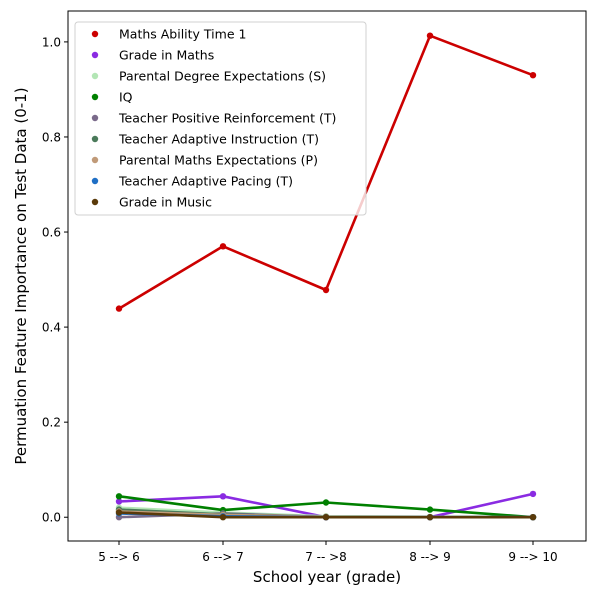 This screenshot has width=600, height=604. What do you see at coordinates (165, 202) in the screenshot?
I see `legend-label-8: Grade in Music` at bounding box center [165, 202].